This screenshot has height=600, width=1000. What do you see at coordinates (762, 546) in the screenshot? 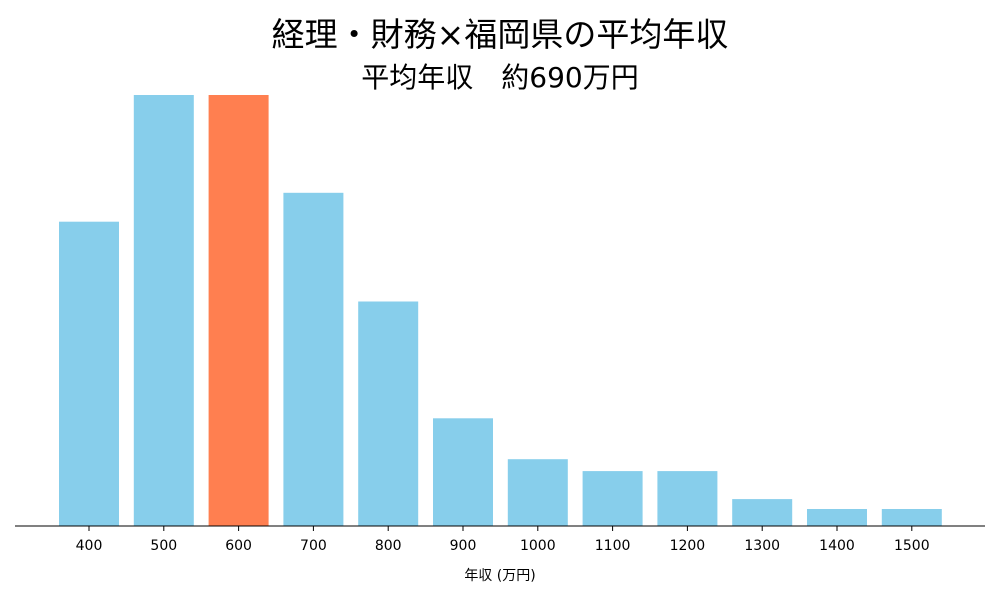
I see `x-tick-label-1300: 1300` at bounding box center [762, 546].